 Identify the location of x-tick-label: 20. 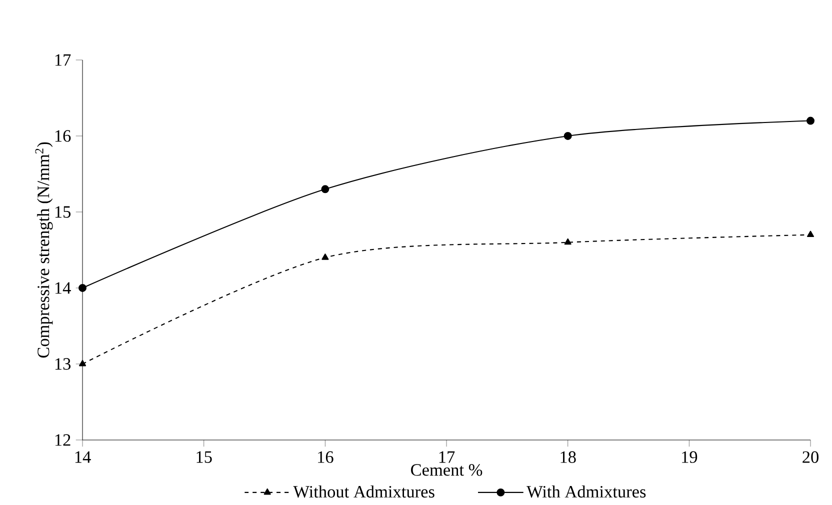
(810, 457).